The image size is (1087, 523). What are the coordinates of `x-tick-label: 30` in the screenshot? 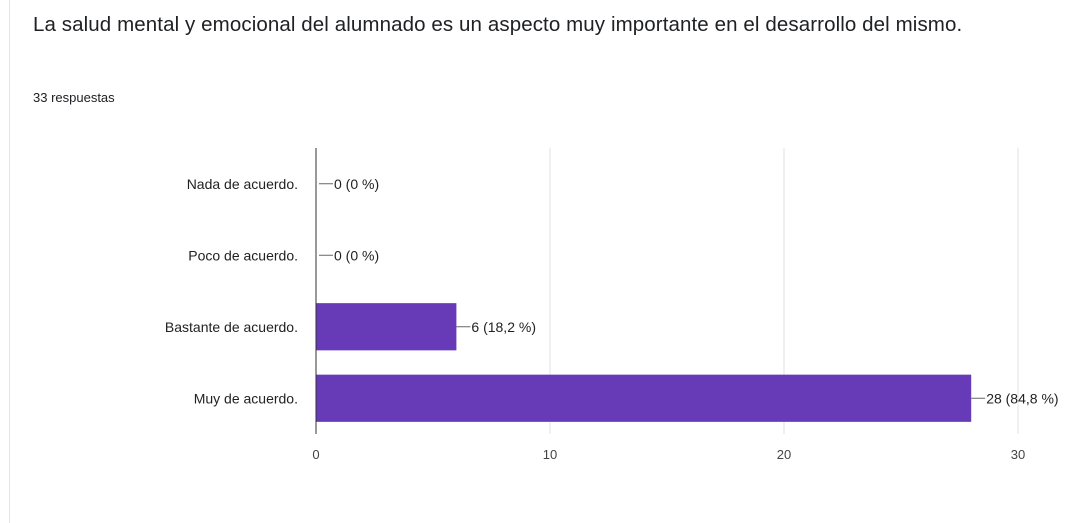 It's located at (1018, 454).